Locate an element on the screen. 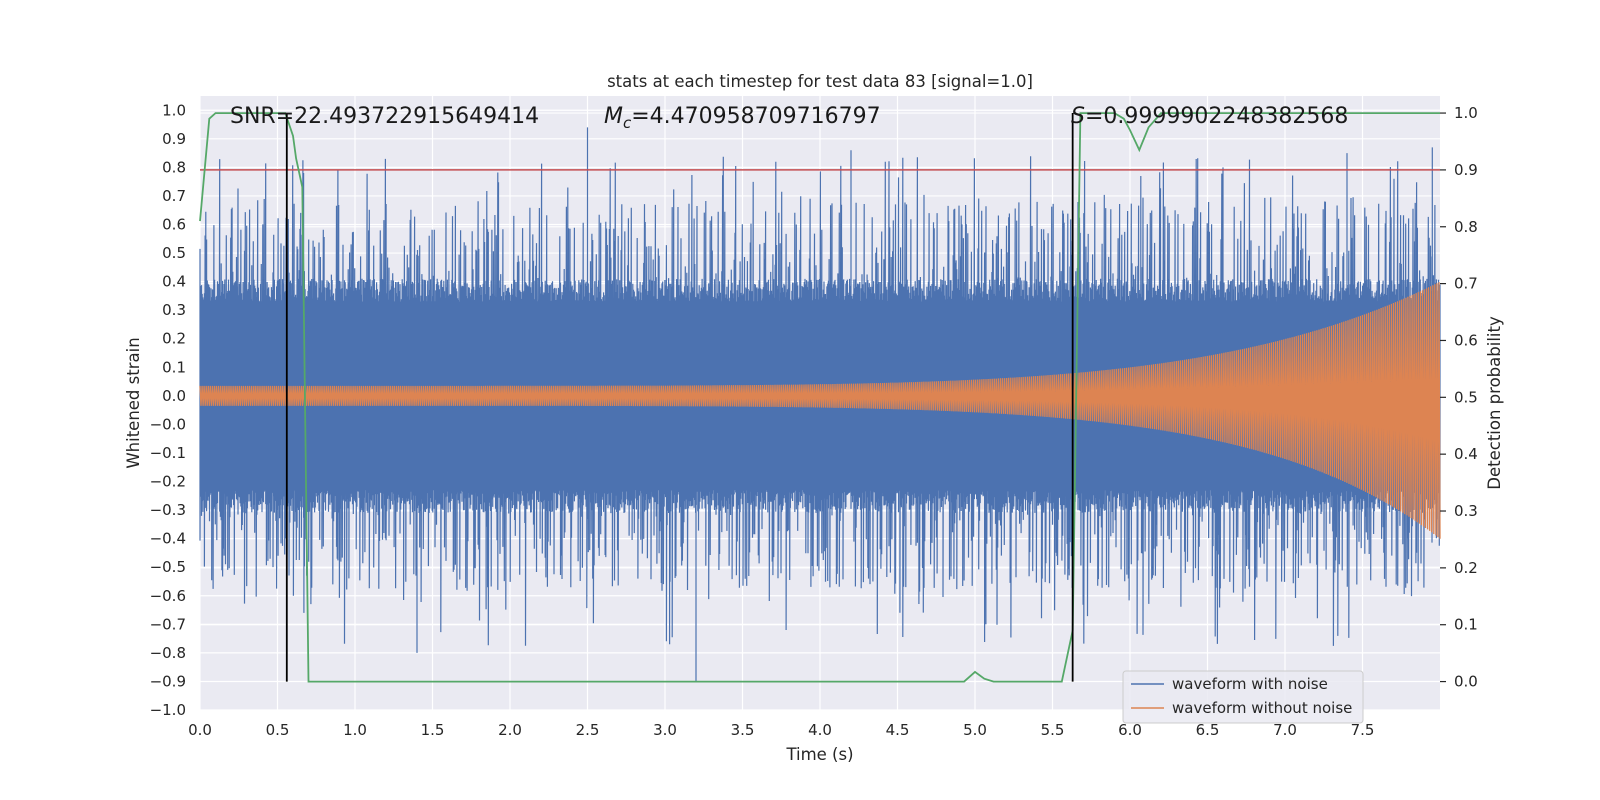 The height and width of the screenshot is (800, 1600). legend-label-waveform-with-noise: waveform with noise is located at coordinates (1250, 684).